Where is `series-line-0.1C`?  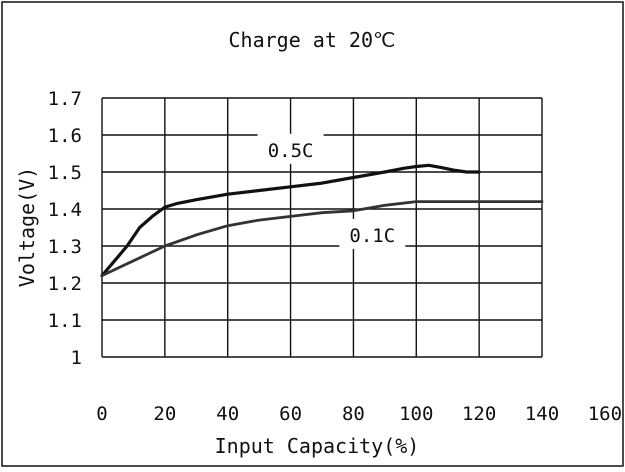
series-line-0.1C is located at coordinates (322, 239).